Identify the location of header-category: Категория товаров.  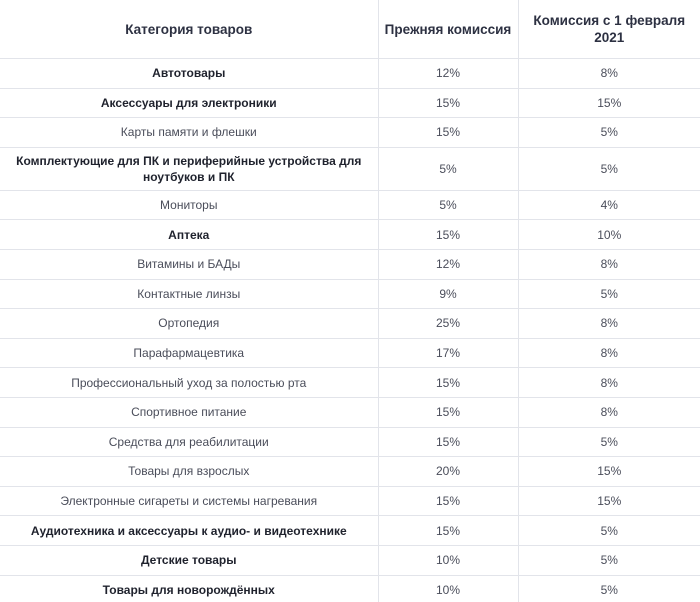
(189, 29).